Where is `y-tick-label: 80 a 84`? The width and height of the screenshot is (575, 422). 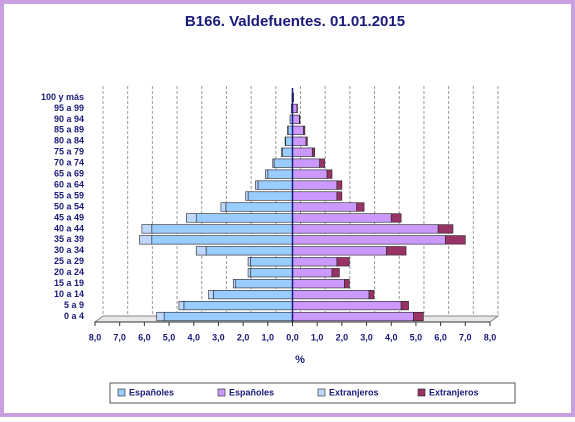
y-tick-label: 80 a 84 is located at coordinates (69, 141).